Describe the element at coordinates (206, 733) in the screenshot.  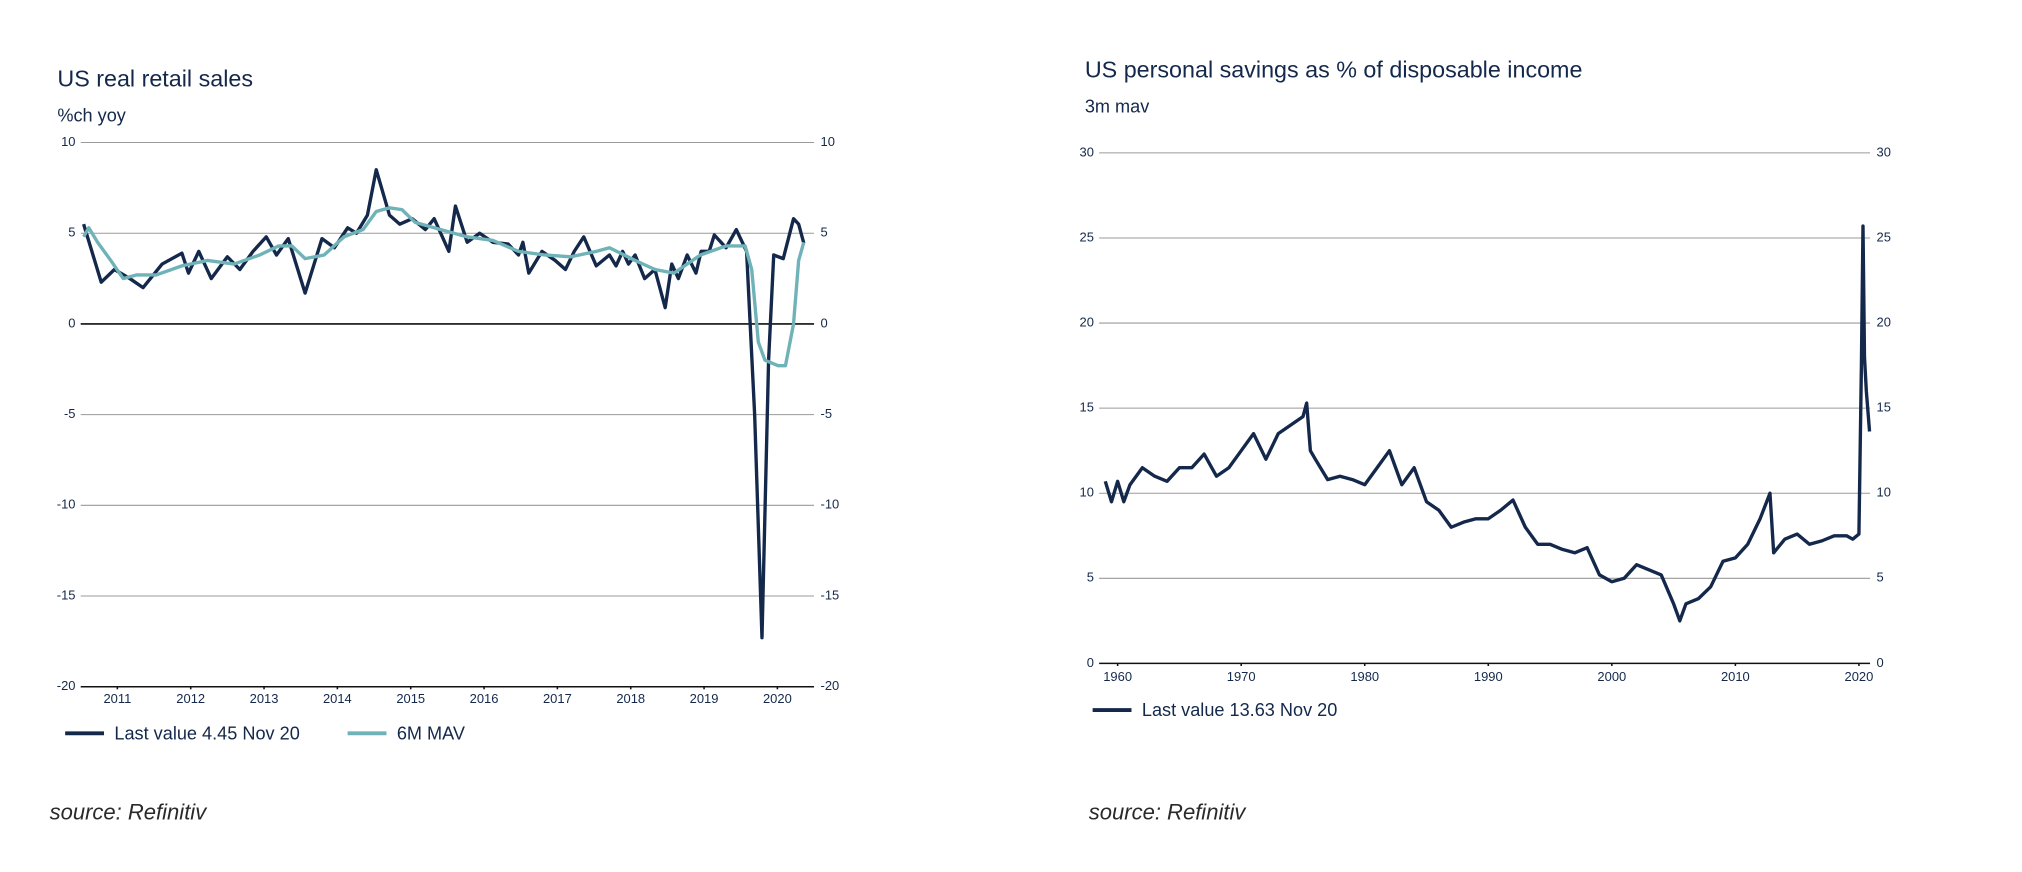
I see `legend-label: Last value 4.45 Nov 20` at that location.